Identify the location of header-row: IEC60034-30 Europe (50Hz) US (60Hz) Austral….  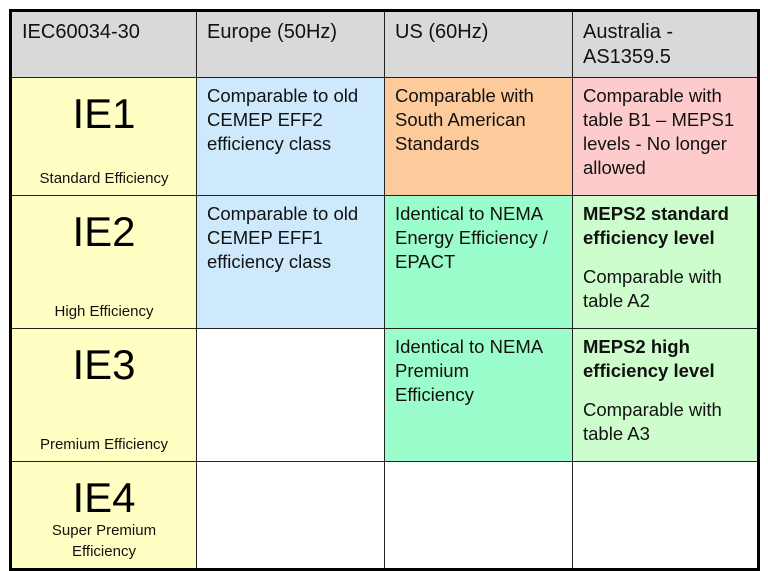
(384, 44).